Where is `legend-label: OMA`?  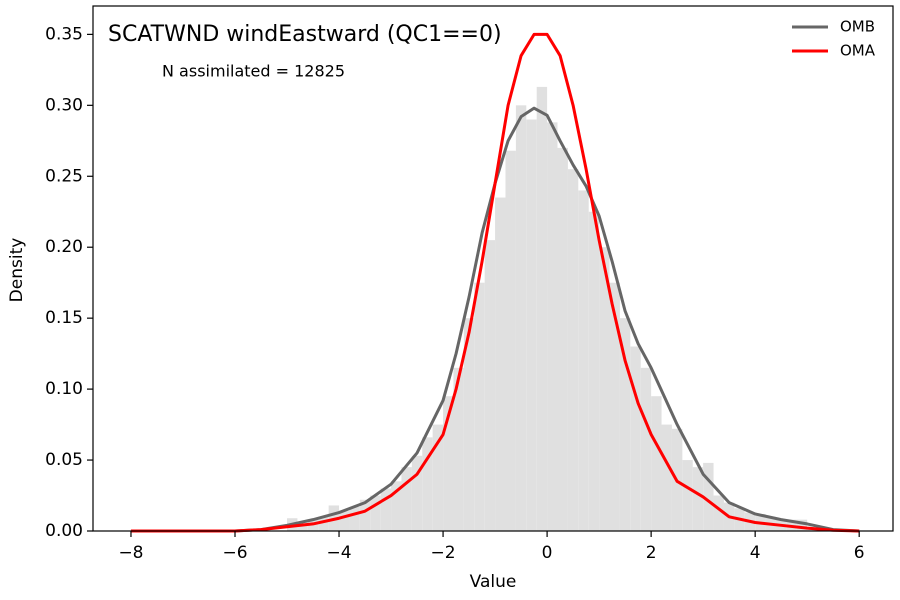
legend-label: OMA is located at coordinates (858, 51).